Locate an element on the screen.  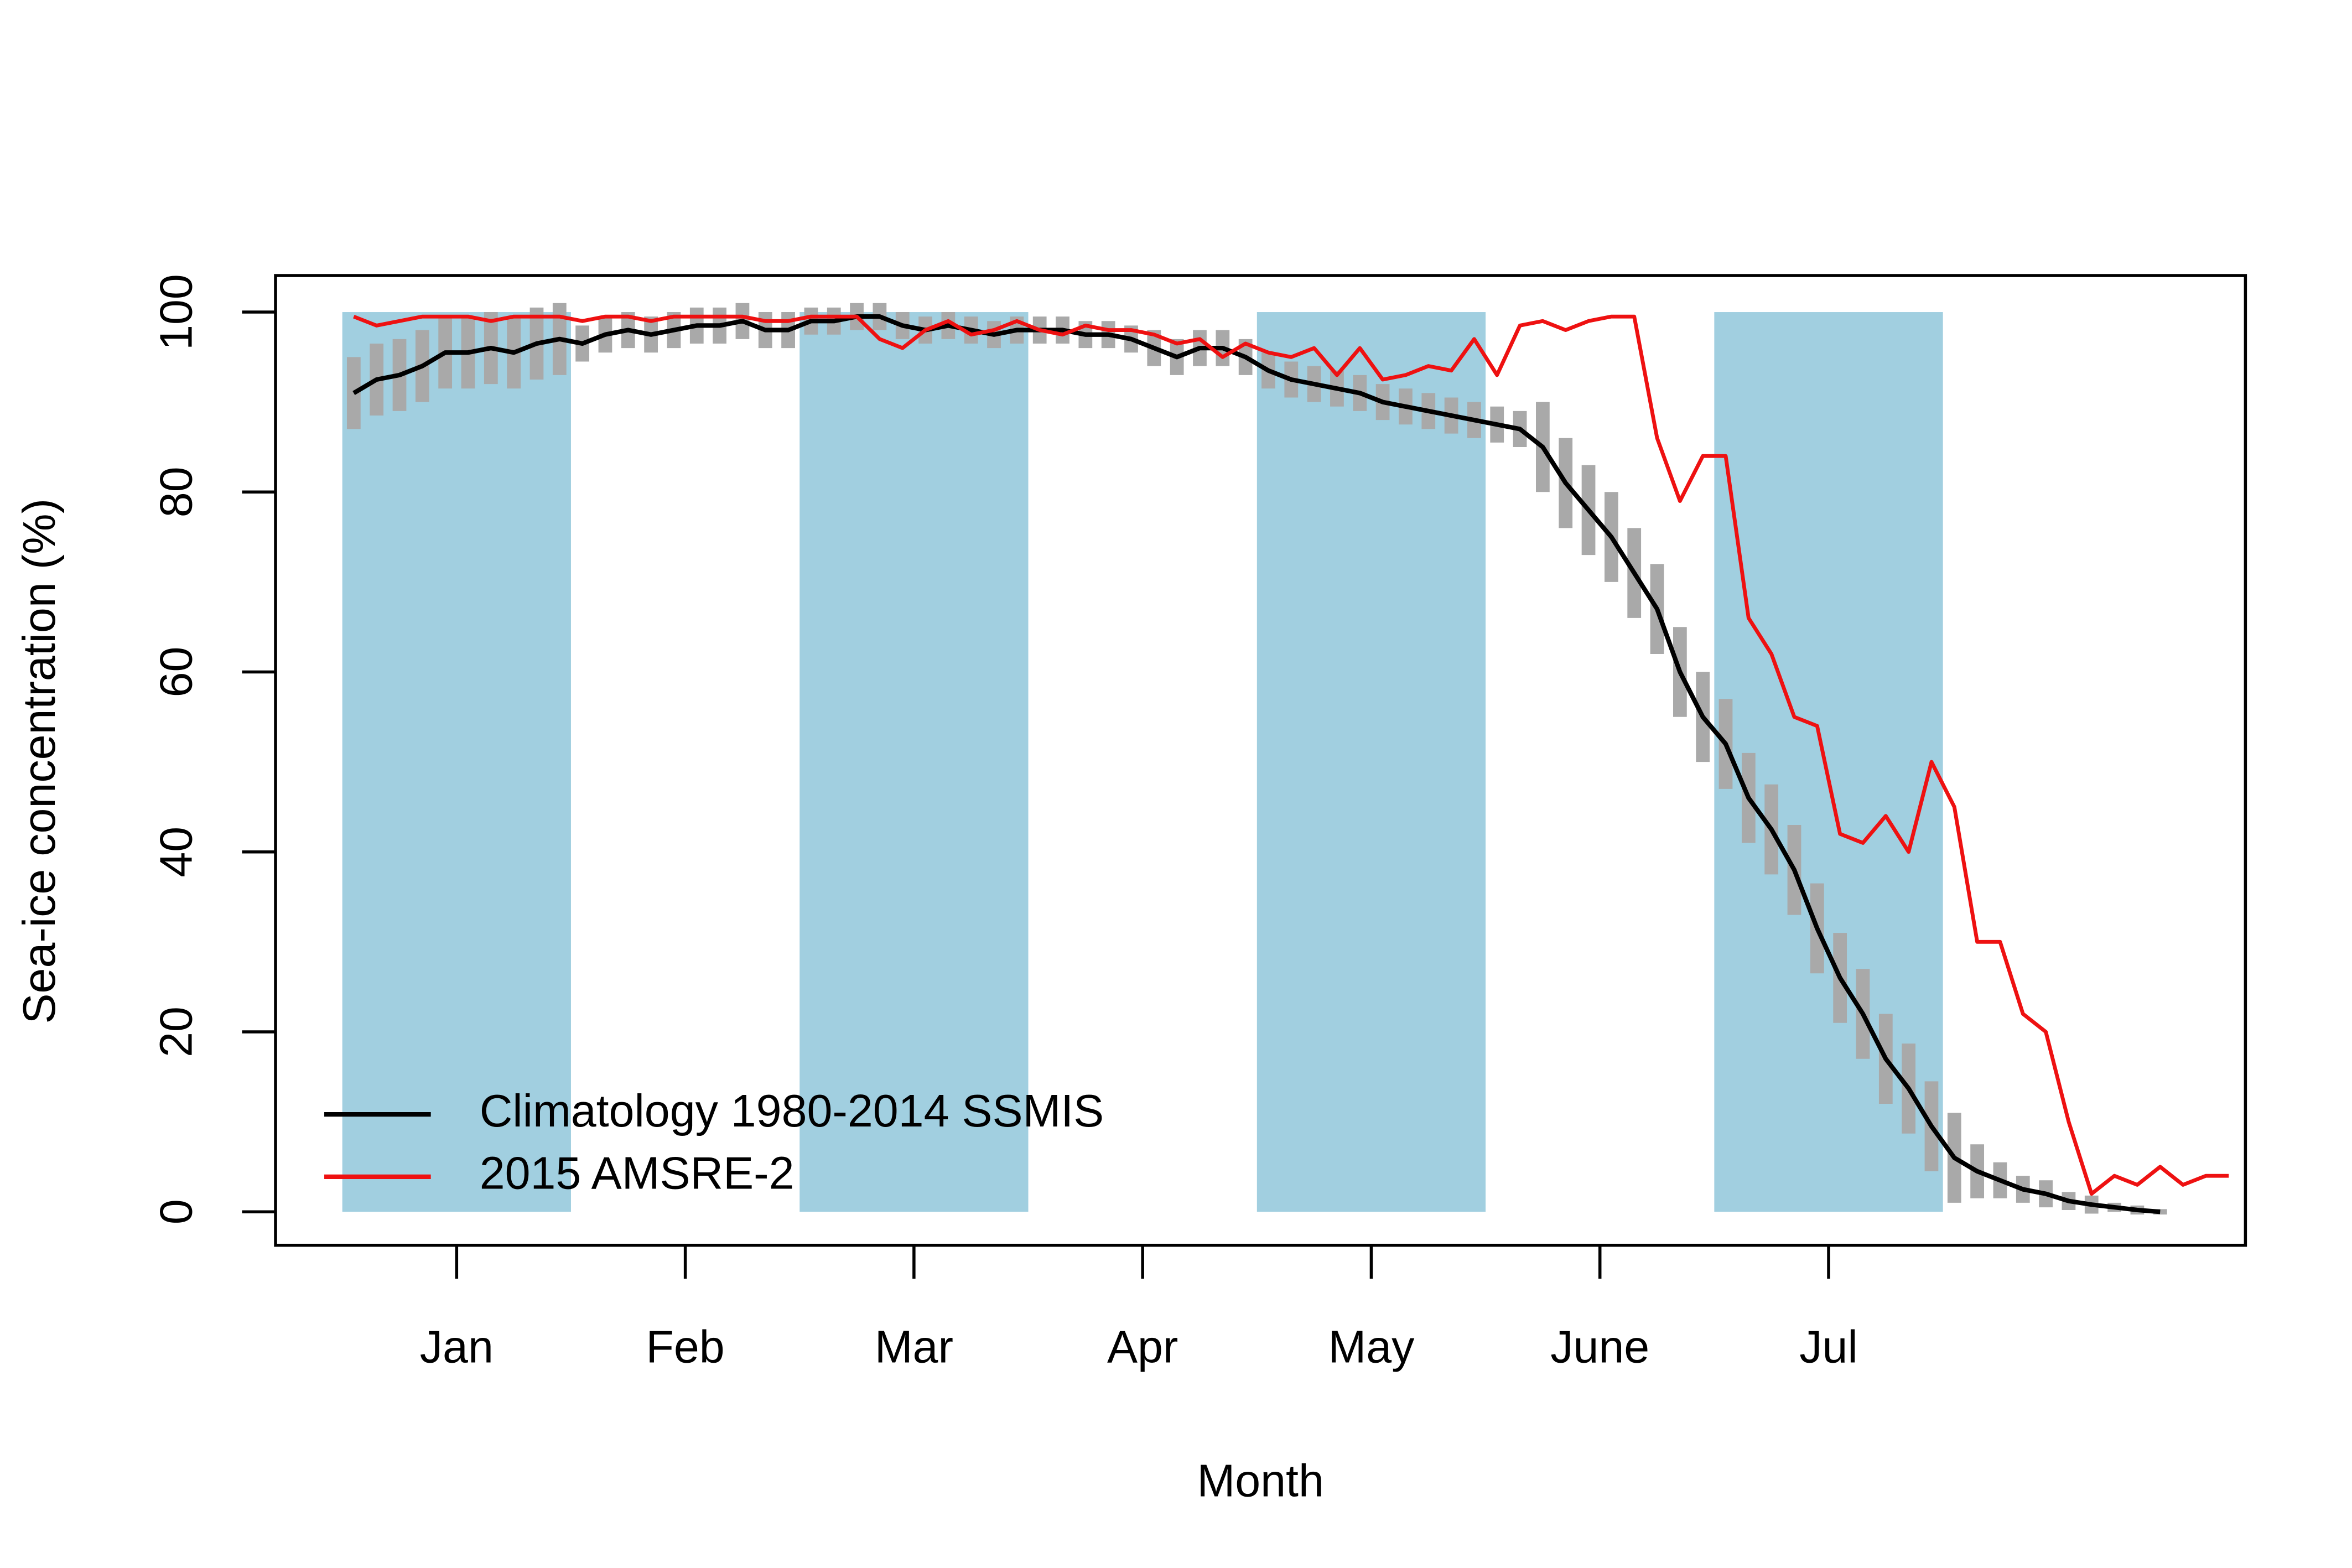
y-tick-label: 100 is located at coordinates (175, 312).